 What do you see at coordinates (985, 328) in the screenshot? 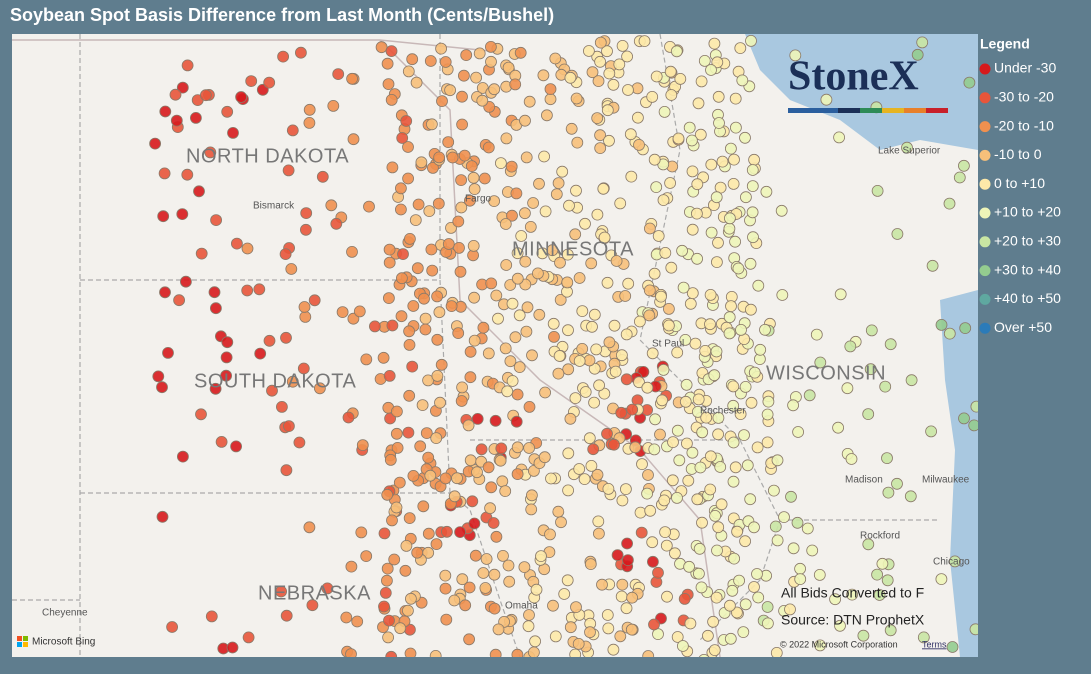
I see `legend-swatch` at bounding box center [985, 328].